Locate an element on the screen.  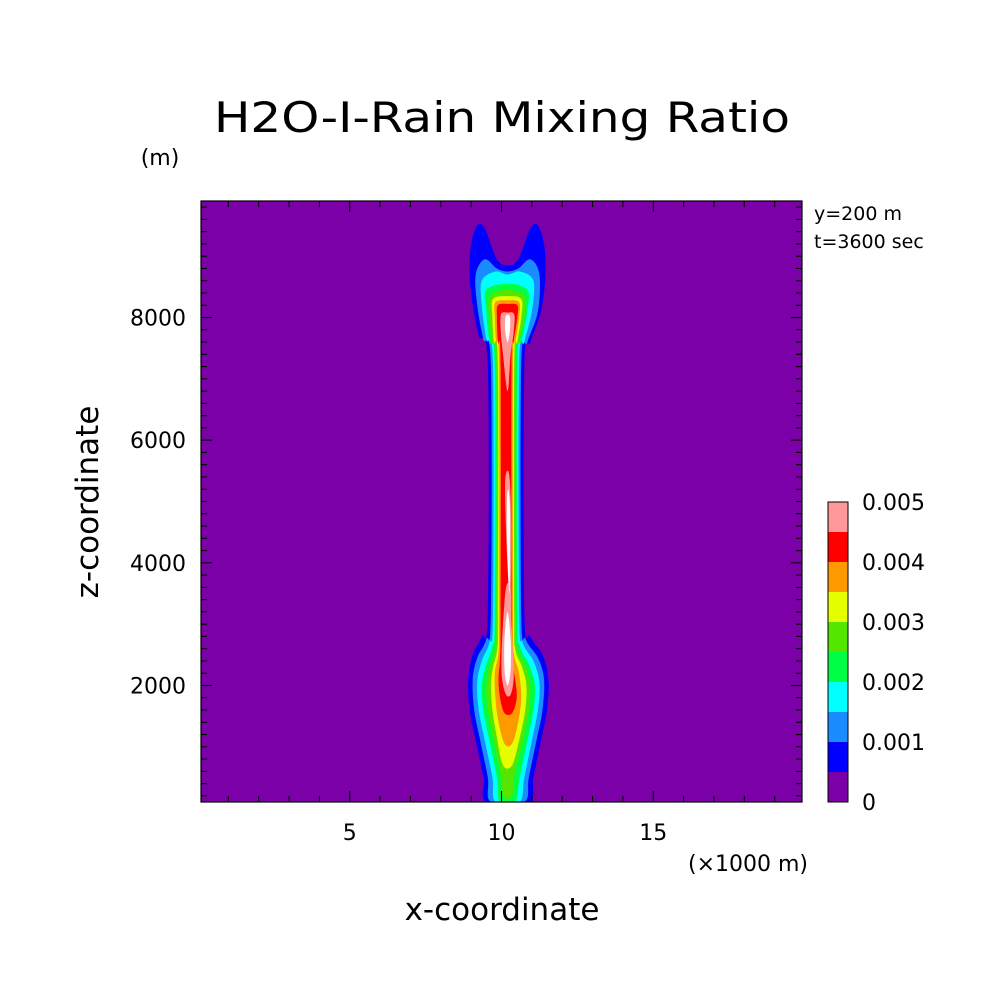
y-tick-label-6000: 6000 is located at coordinates (158, 441).